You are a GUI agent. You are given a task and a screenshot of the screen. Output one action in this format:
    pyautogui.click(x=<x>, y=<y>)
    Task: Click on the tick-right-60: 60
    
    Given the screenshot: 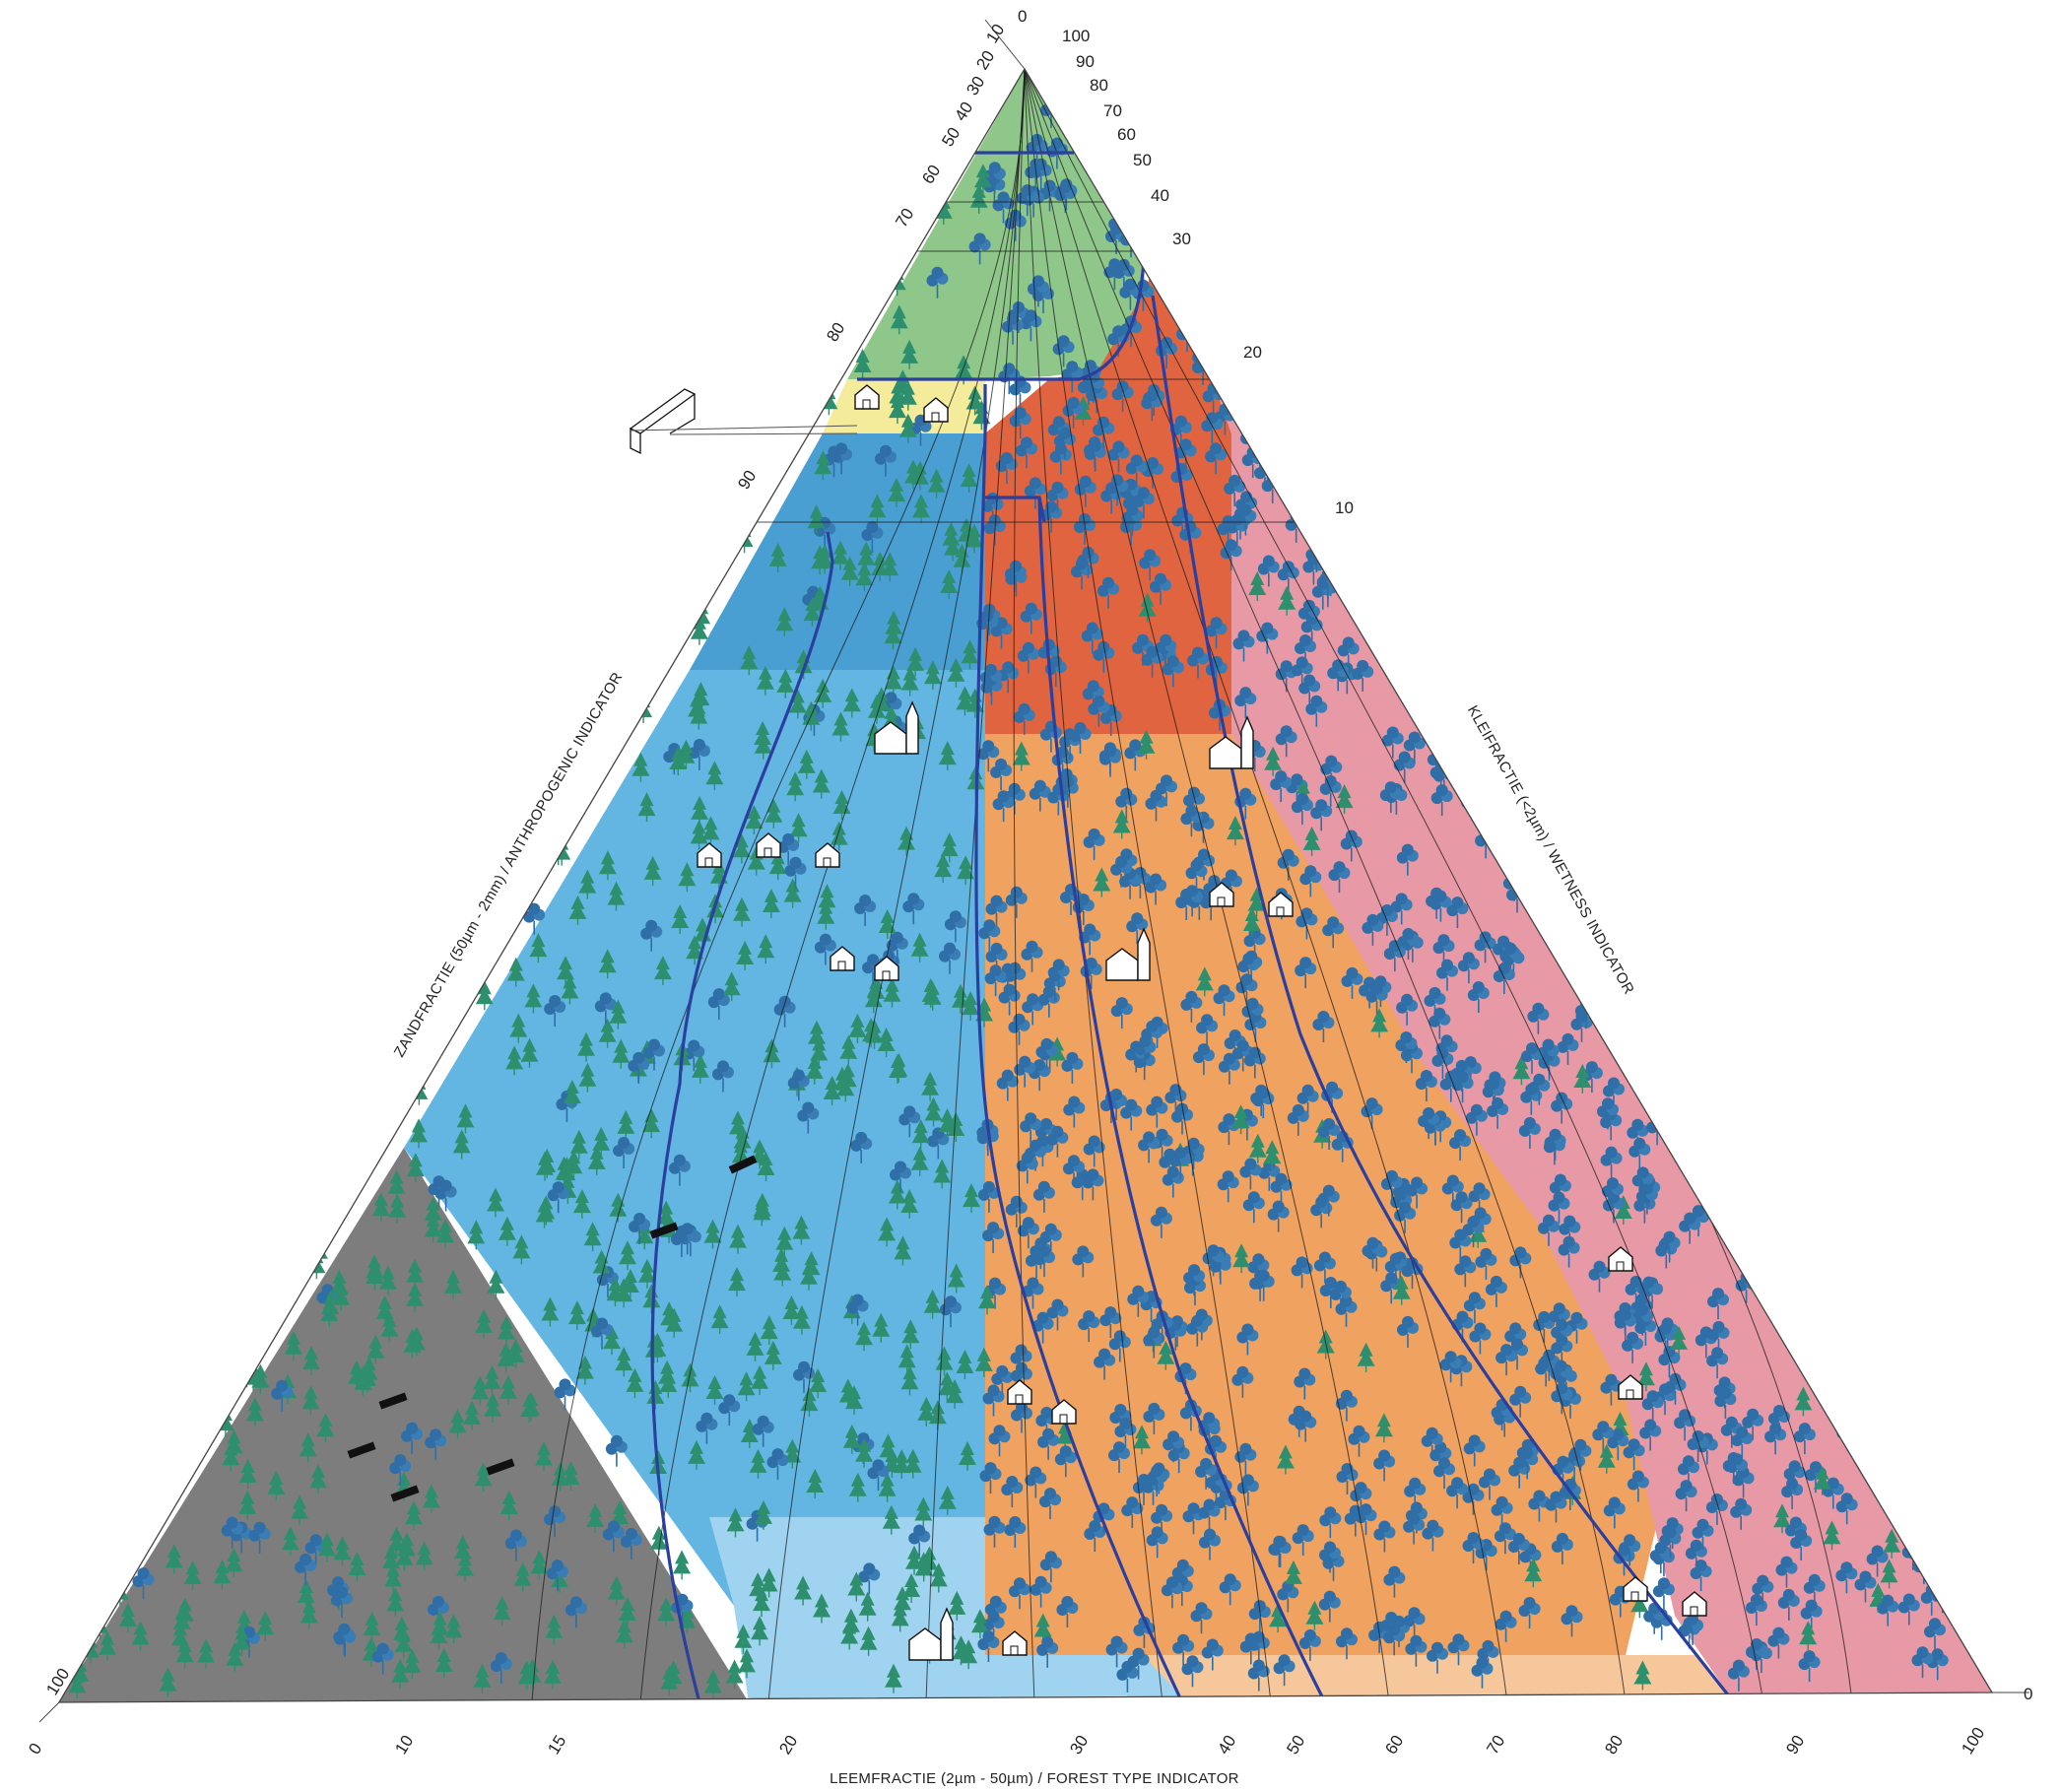 What is the action you would take?
    pyautogui.click(x=1126, y=134)
    